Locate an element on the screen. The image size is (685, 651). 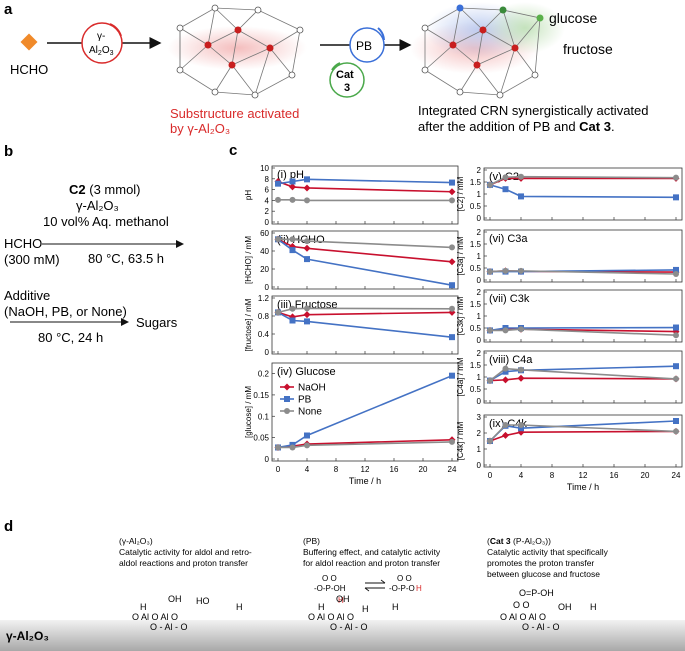
chart-i-frame is located at coordinates (365, 195).